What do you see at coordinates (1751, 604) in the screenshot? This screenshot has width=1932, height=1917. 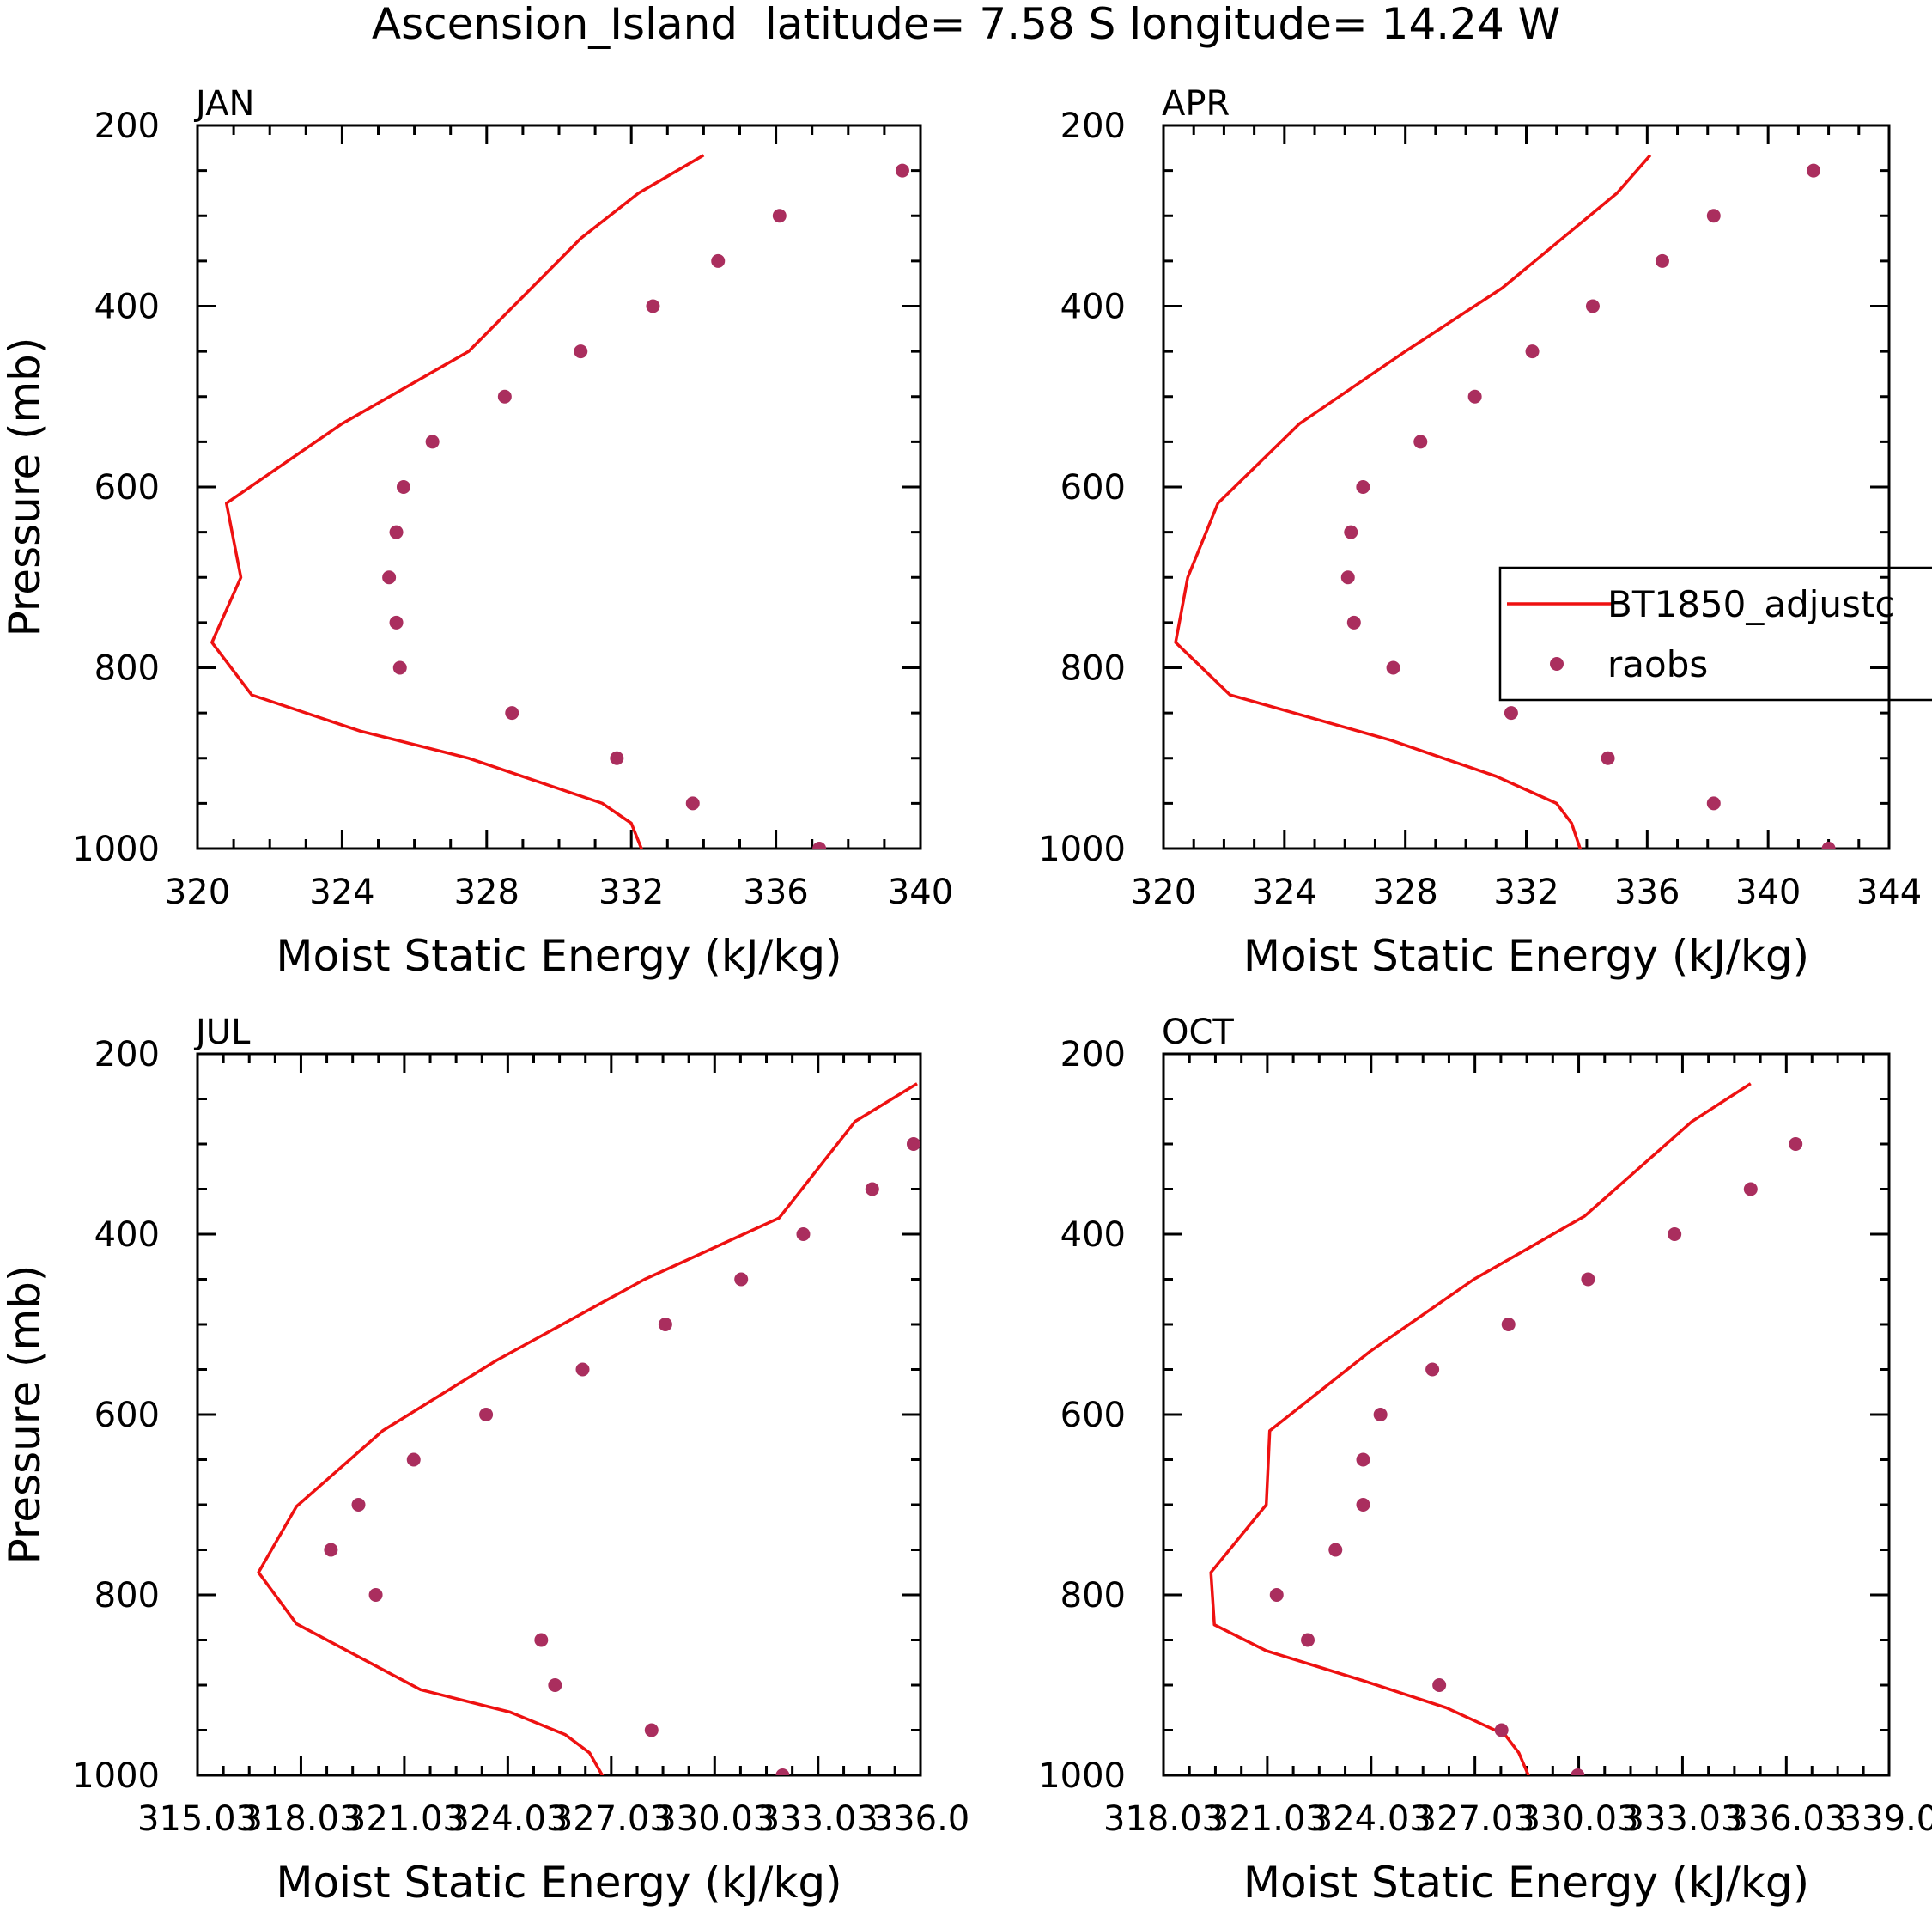 I see `legend-model-label: BT1850_adjustc` at bounding box center [1751, 604].